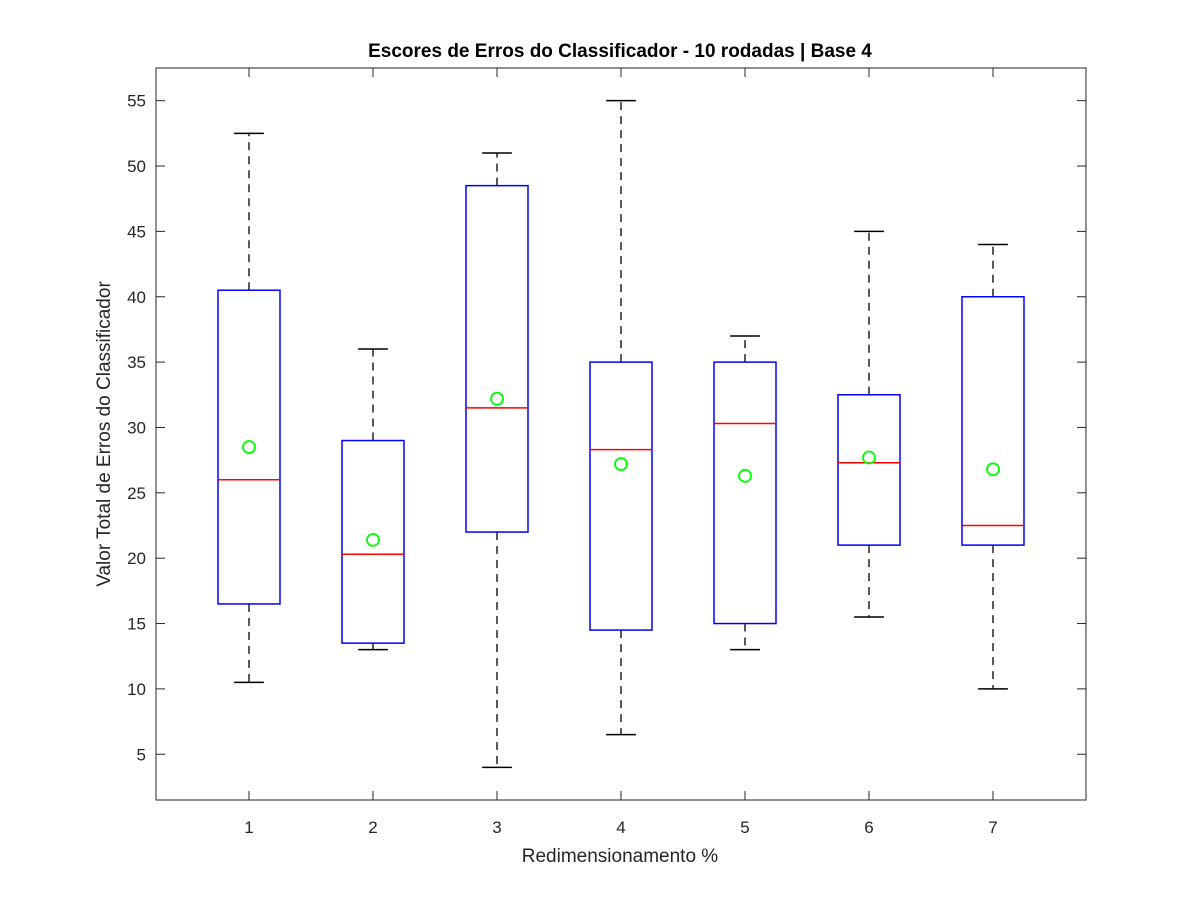 The image size is (1200, 900). What do you see at coordinates (136, 101) in the screenshot?
I see `y-tick-label: 55` at bounding box center [136, 101].